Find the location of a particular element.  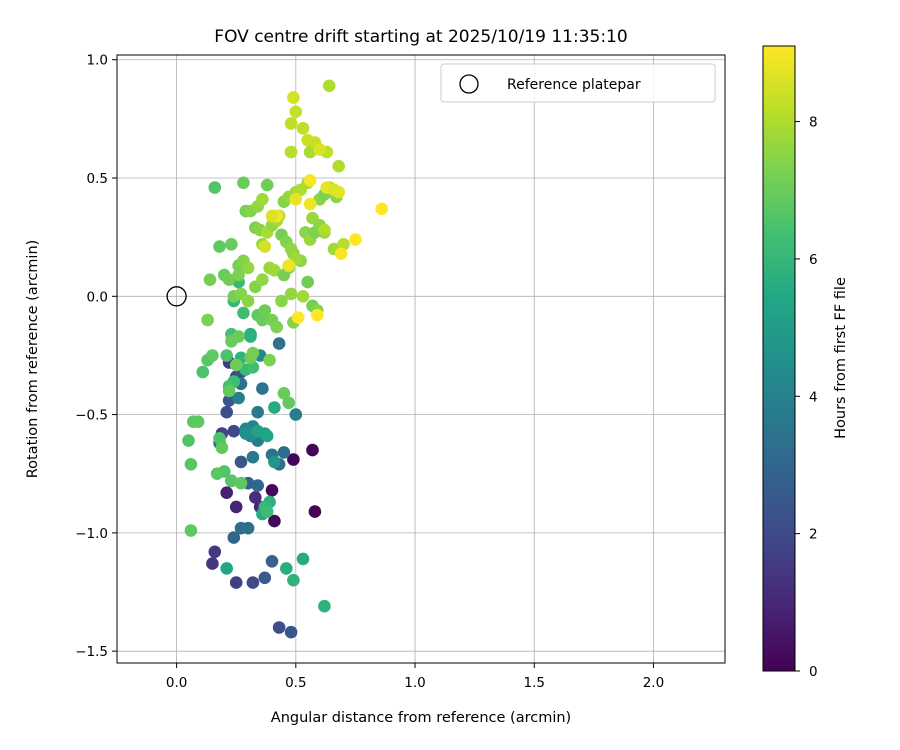

x-tick-label-1: 0.5 is located at coordinates (295, 683).